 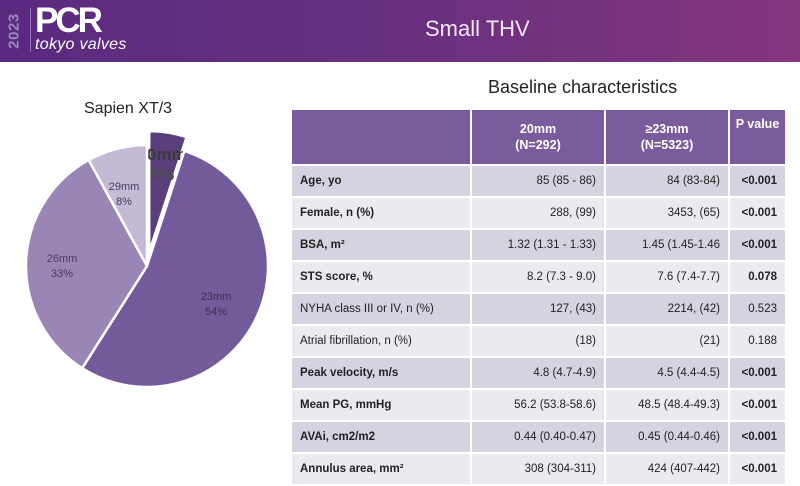 I want to click on value-20mm: (18), so click(x=538, y=341).